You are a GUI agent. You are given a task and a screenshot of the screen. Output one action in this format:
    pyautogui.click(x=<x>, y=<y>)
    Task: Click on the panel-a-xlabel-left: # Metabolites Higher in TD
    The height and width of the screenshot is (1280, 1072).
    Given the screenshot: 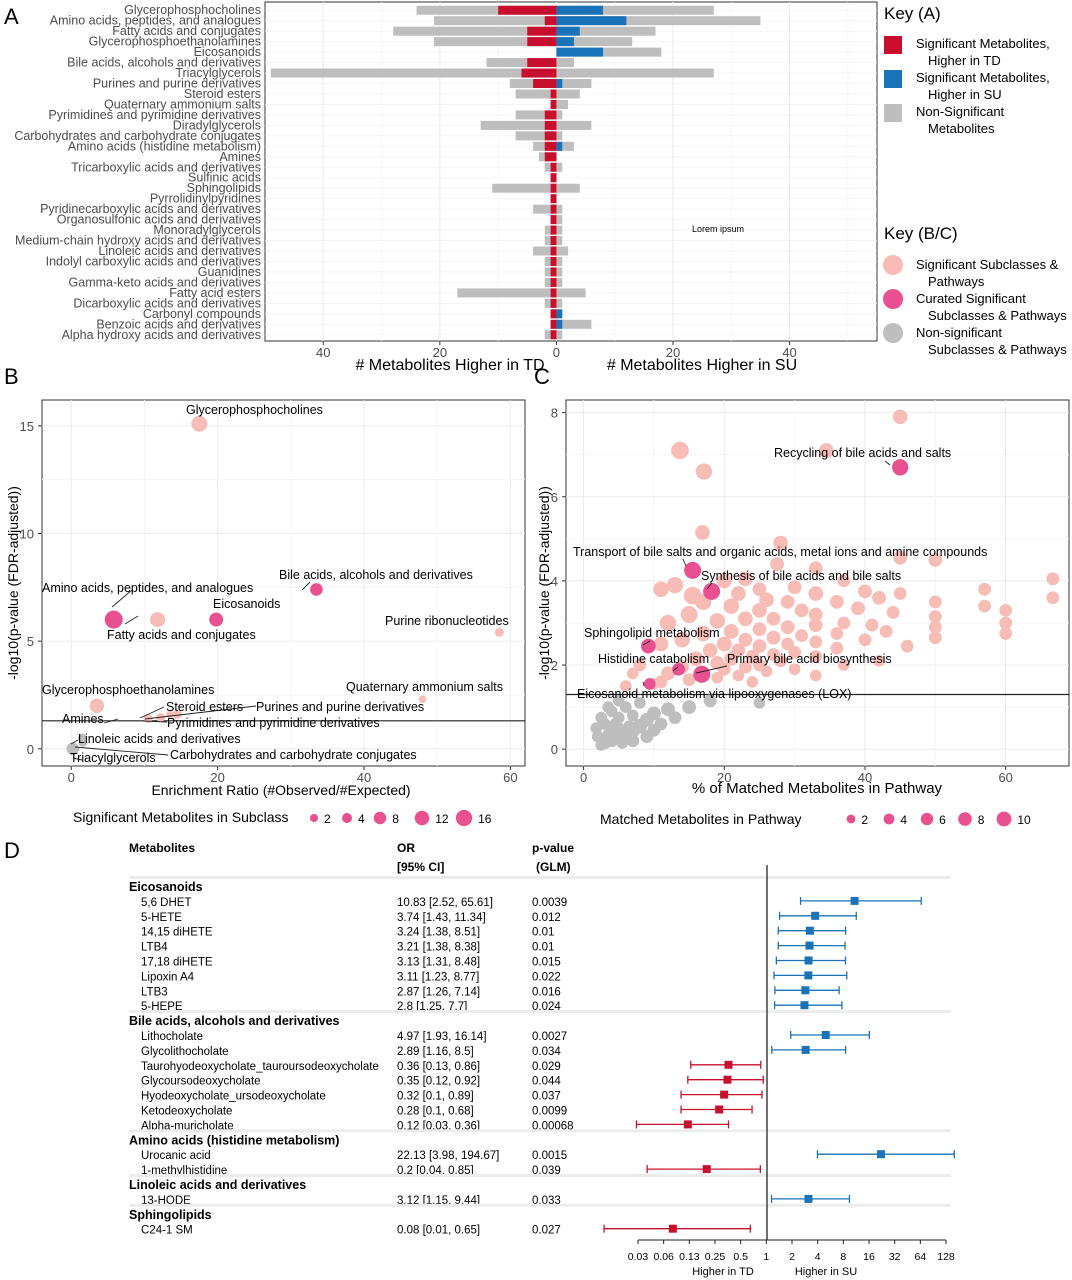 What is the action you would take?
    pyautogui.click(x=449, y=365)
    